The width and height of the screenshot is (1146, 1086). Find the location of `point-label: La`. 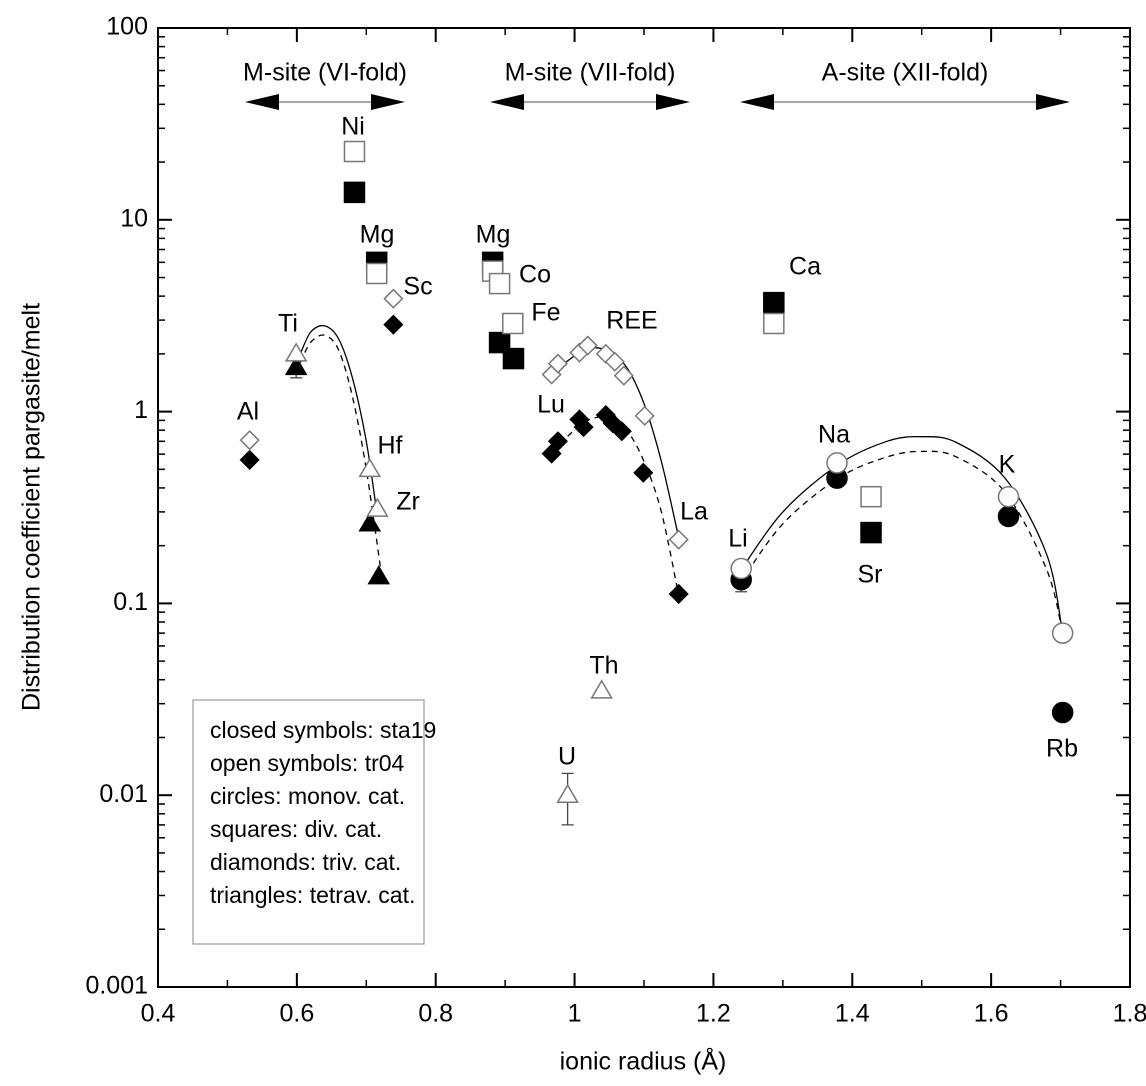

point-label: La is located at coordinates (694, 512).